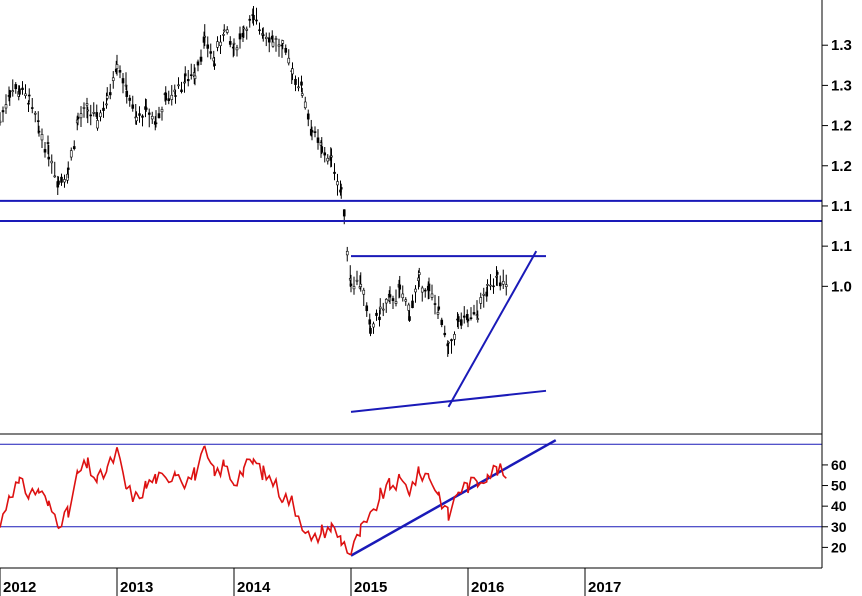 This screenshot has width=862, height=596. What do you see at coordinates (254, 587) in the screenshot?
I see `x-tick-label: 2014` at bounding box center [254, 587].